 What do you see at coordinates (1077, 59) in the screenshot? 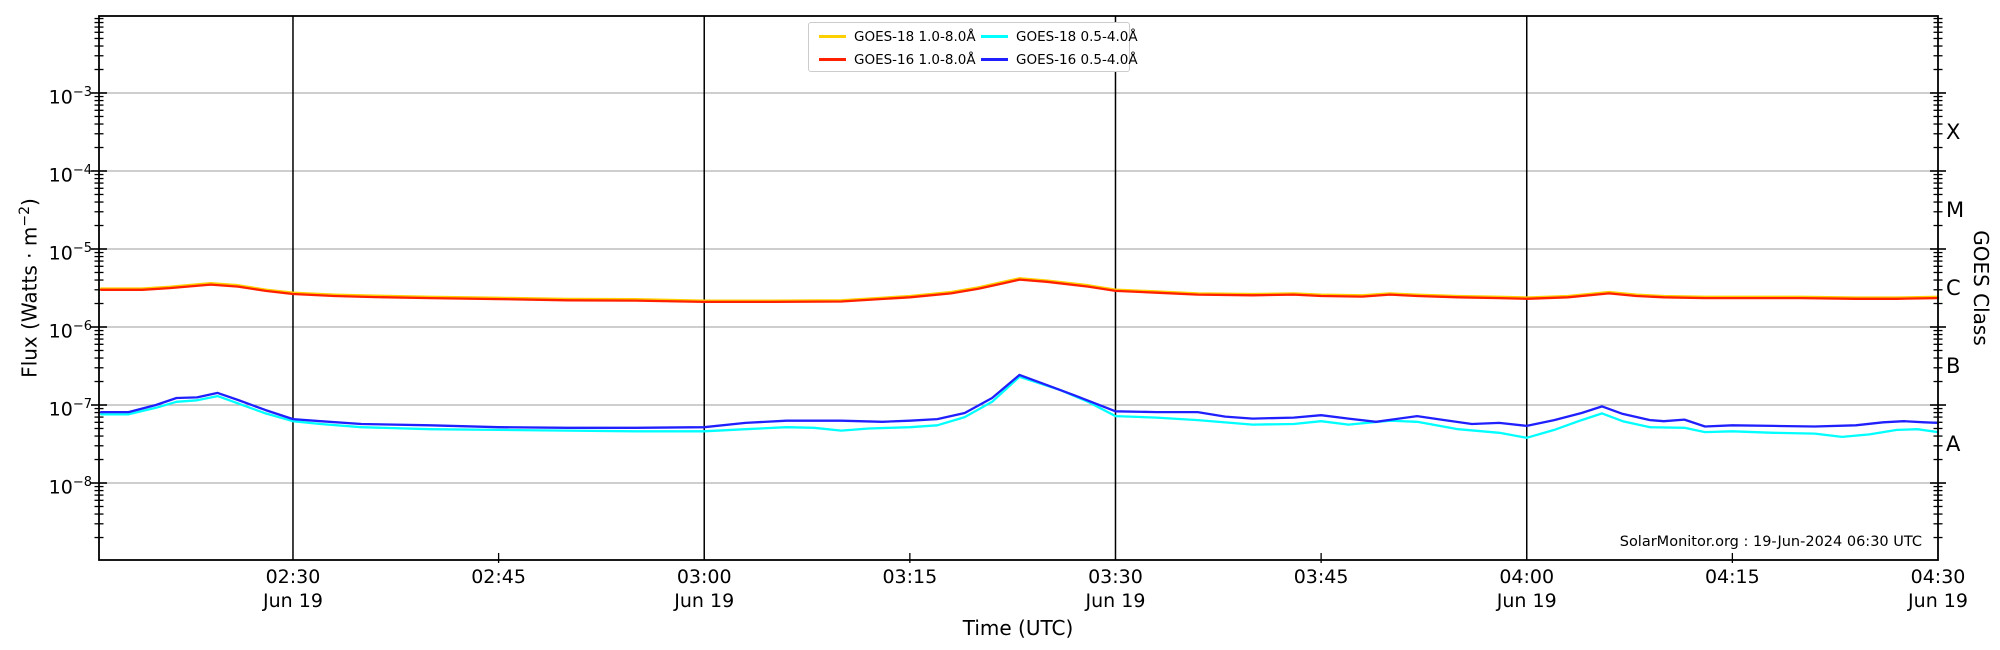
I see `legend-label: GOES-16 0.5-4.0Å` at bounding box center [1077, 59].